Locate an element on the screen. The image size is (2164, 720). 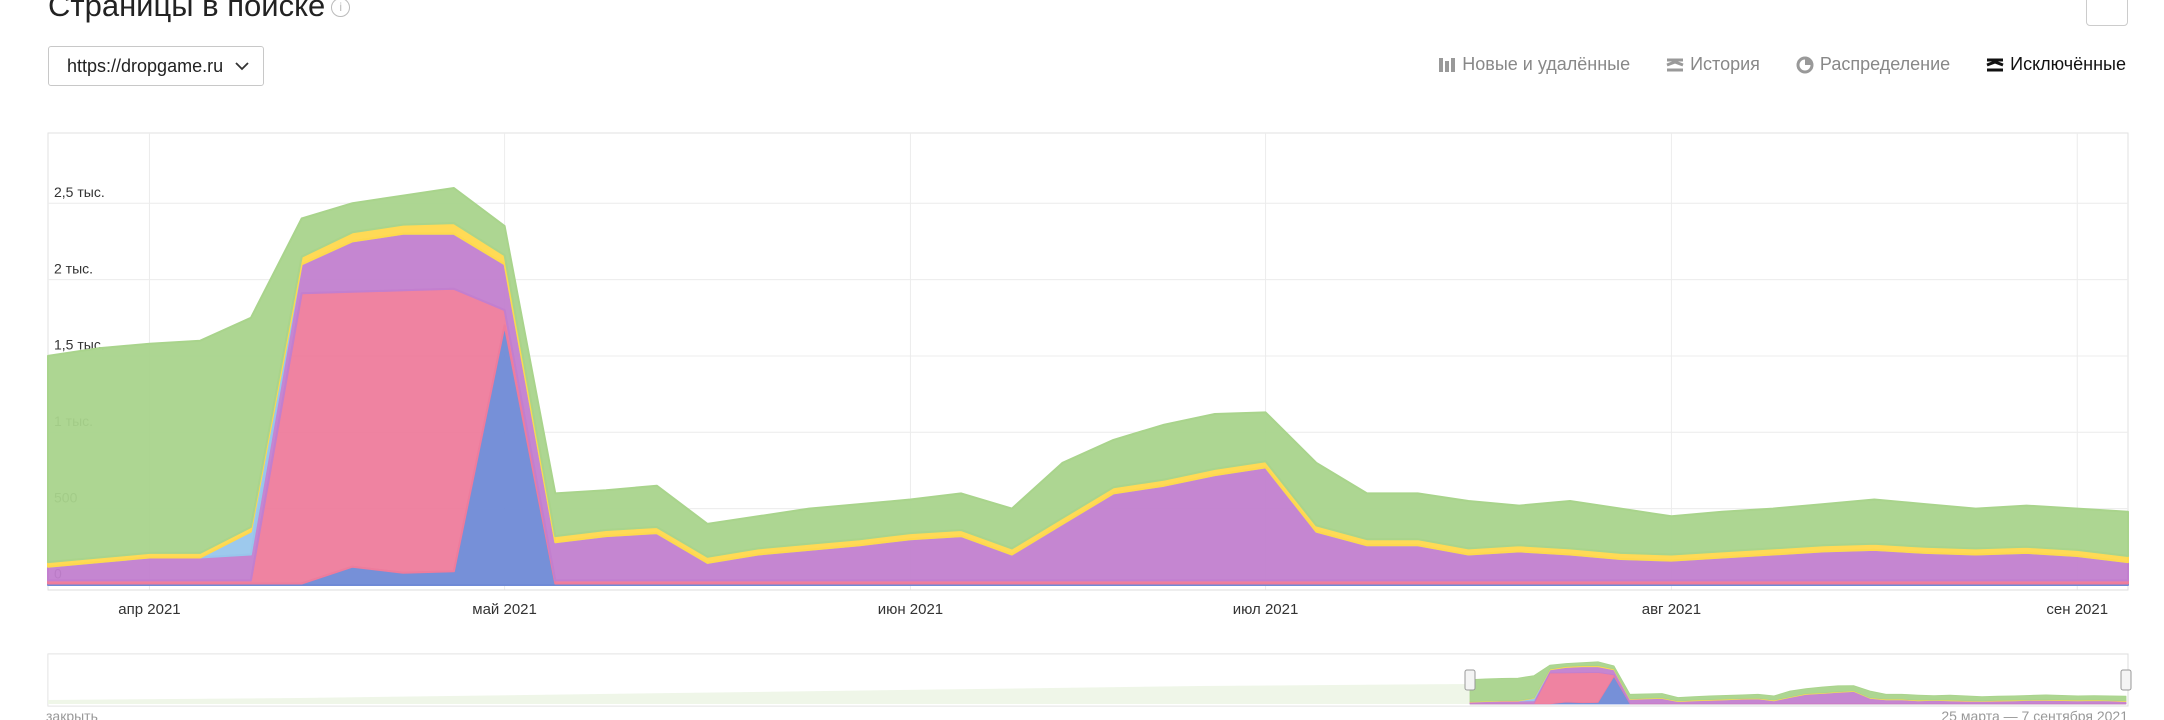
info-icon: i is located at coordinates (341, 9).